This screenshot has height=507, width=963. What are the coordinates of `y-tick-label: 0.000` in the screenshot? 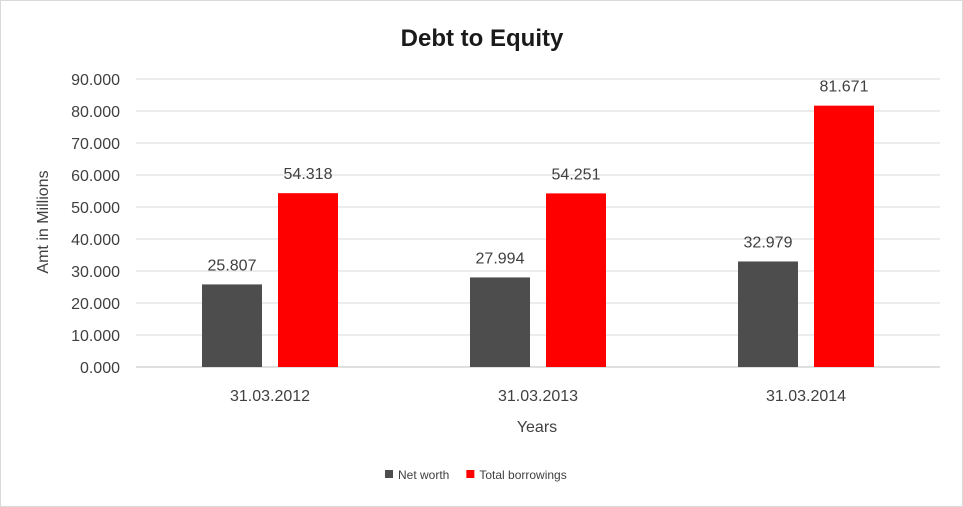 It's located at (100, 368).